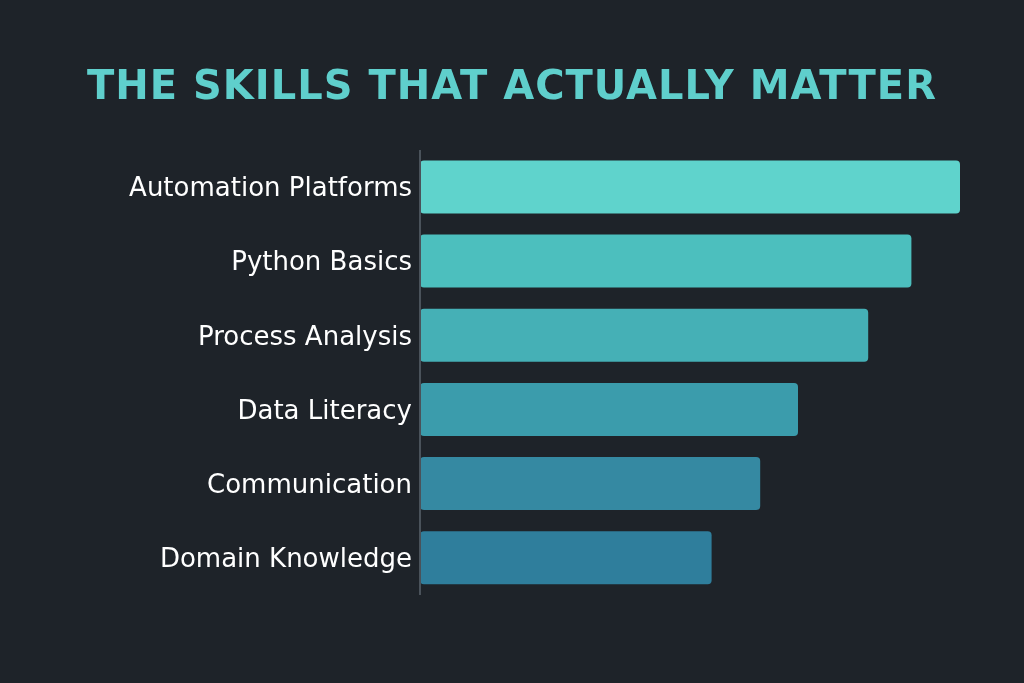 This screenshot has height=683, width=1024. Describe the element at coordinates (285, 558) in the screenshot. I see `y-tick-label: Domain Knowledge` at that location.